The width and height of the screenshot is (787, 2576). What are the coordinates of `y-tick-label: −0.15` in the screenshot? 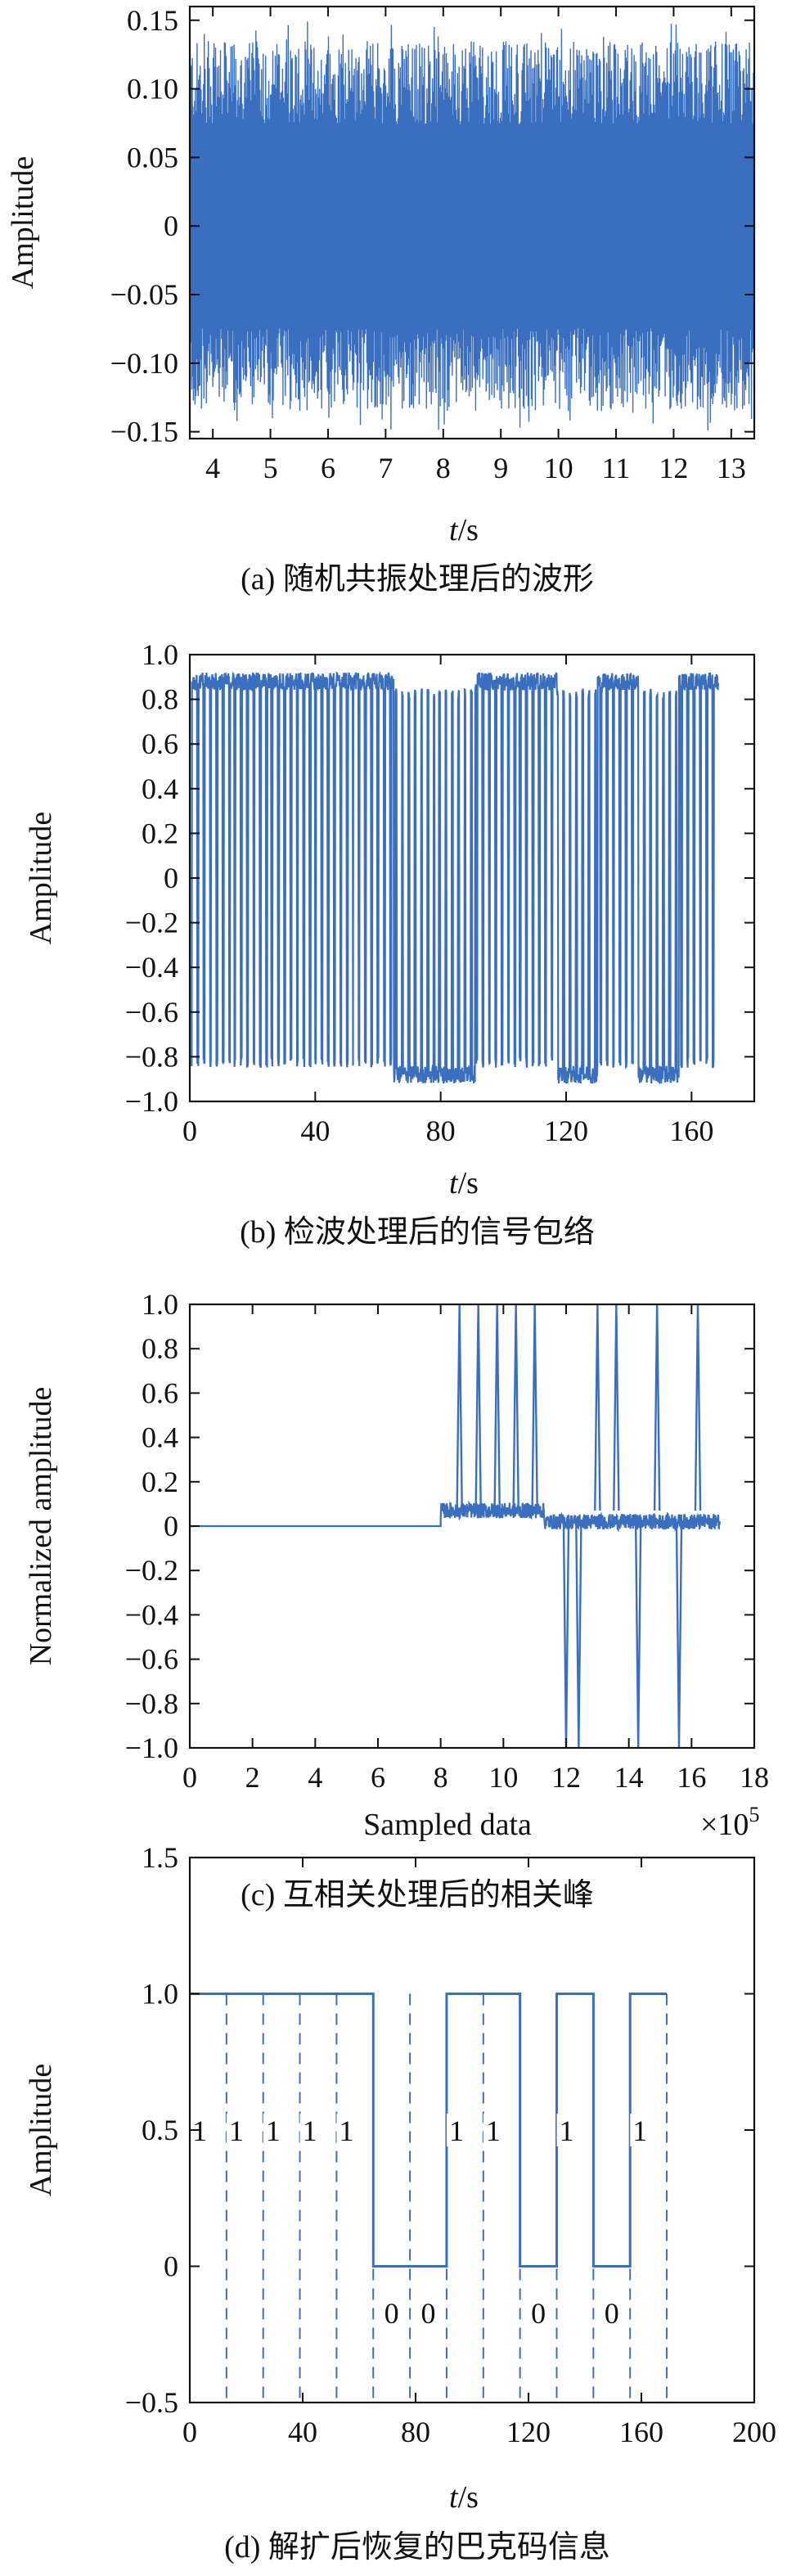 It's located at (144, 432).